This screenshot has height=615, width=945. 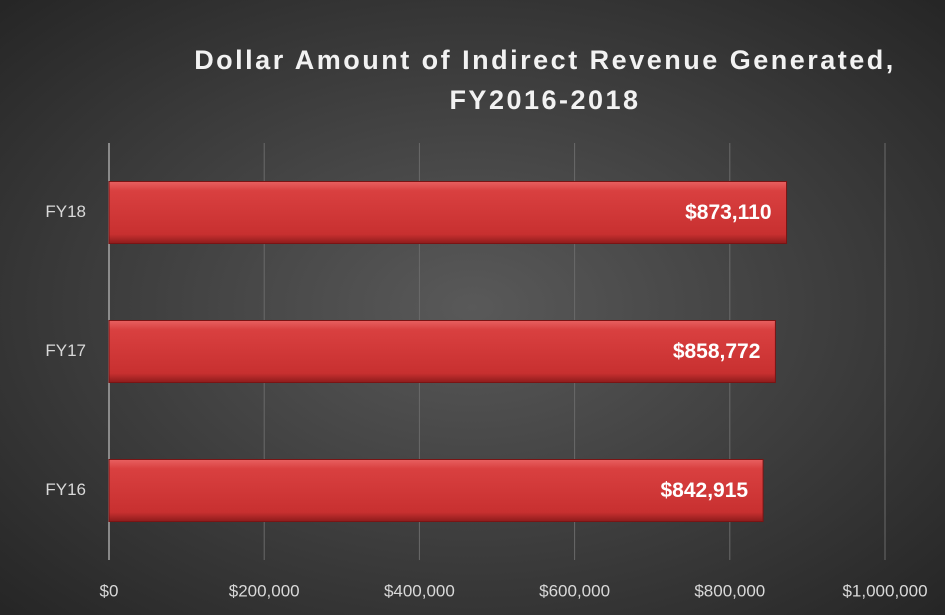 I want to click on data-label: $873,110, so click(x=728, y=212).